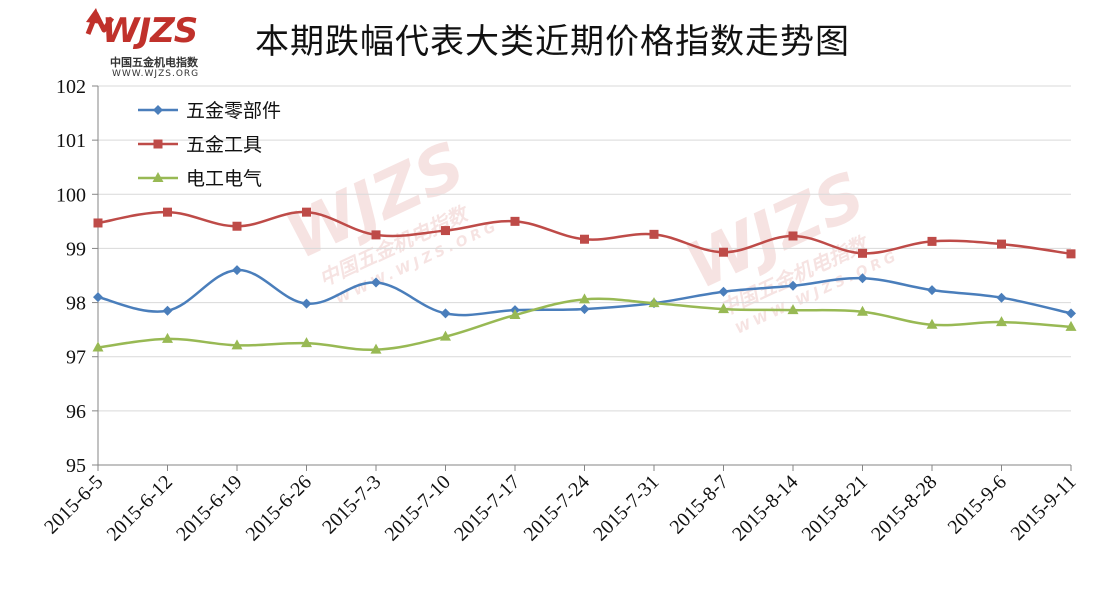  Describe the element at coordinates (1044, 508) in the screenshot. I see `x-tick-label: 2015-9-11` at that location.